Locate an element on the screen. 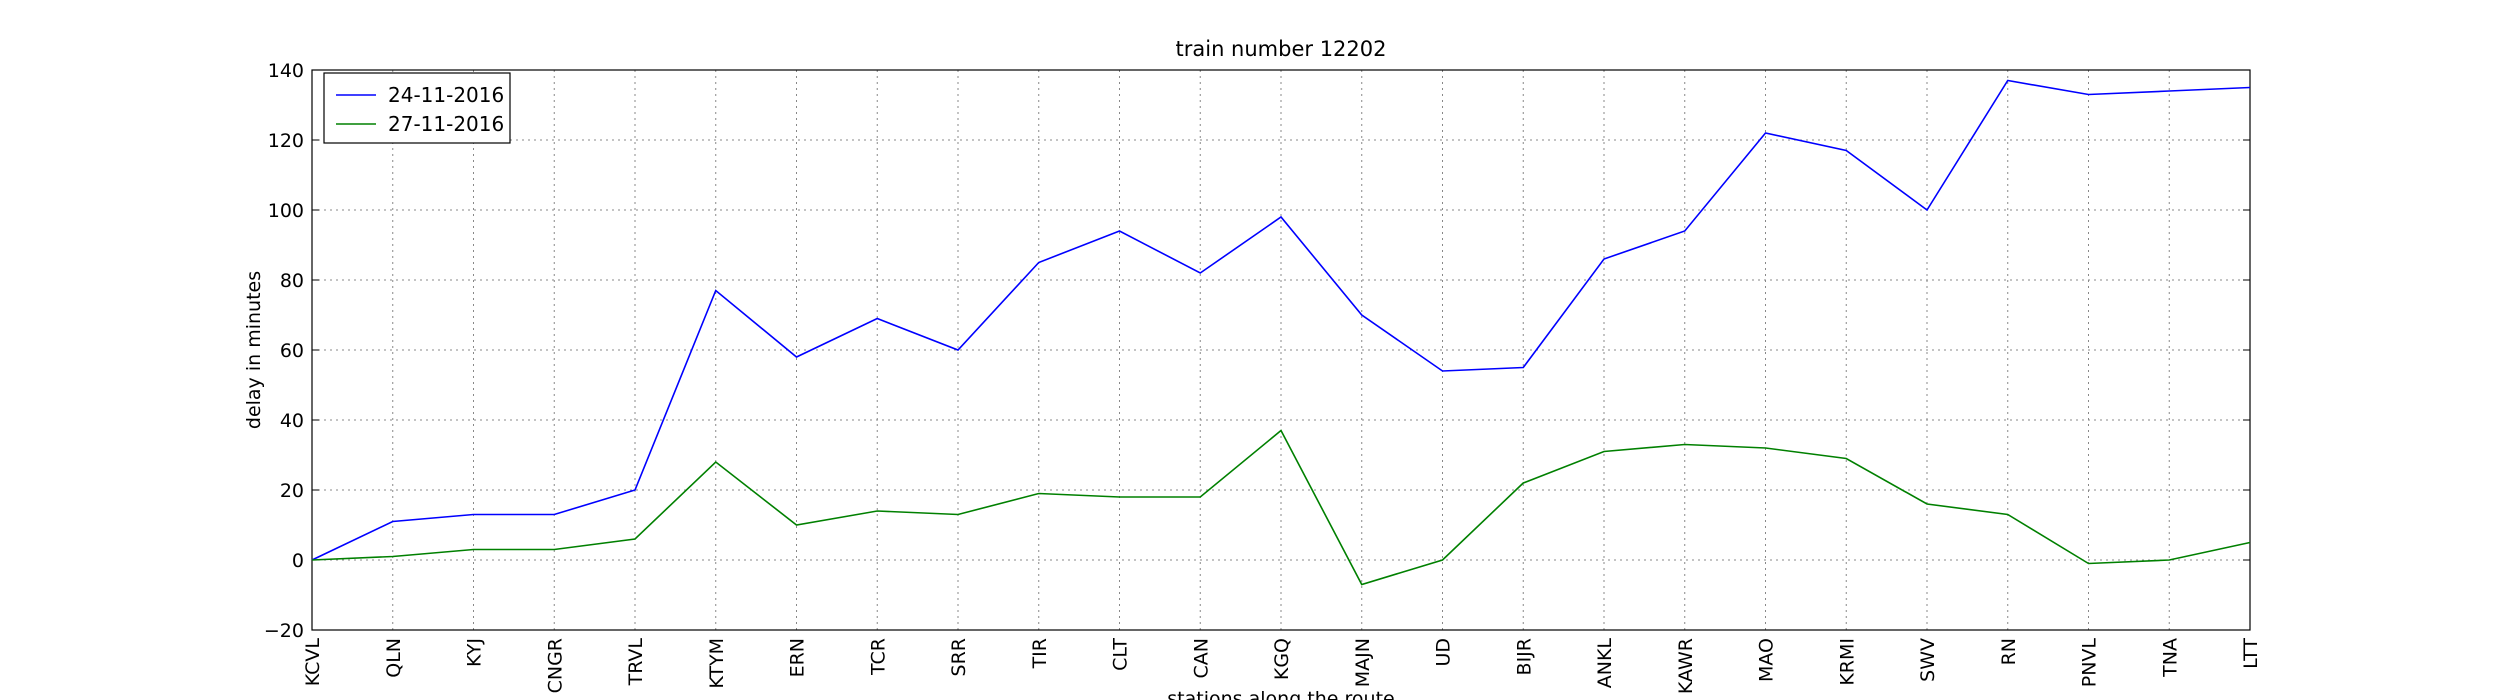 Image resolution: width=2500 pixels, height=700 pixels. x-axis-label: stations along the route is located at coordinates (1280, 694).